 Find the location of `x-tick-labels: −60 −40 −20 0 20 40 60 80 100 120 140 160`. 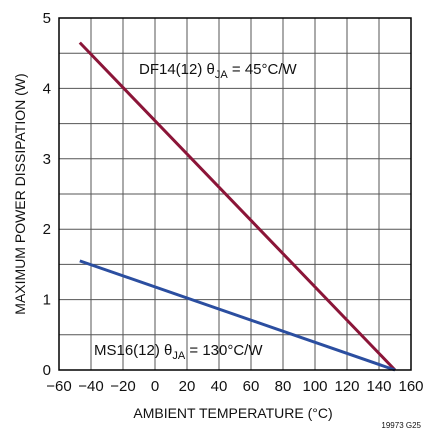

x-tick-labels: −60 −40 −20 0 20 40 60 80 100 120 140 160 is located at coordinates (234, 386).